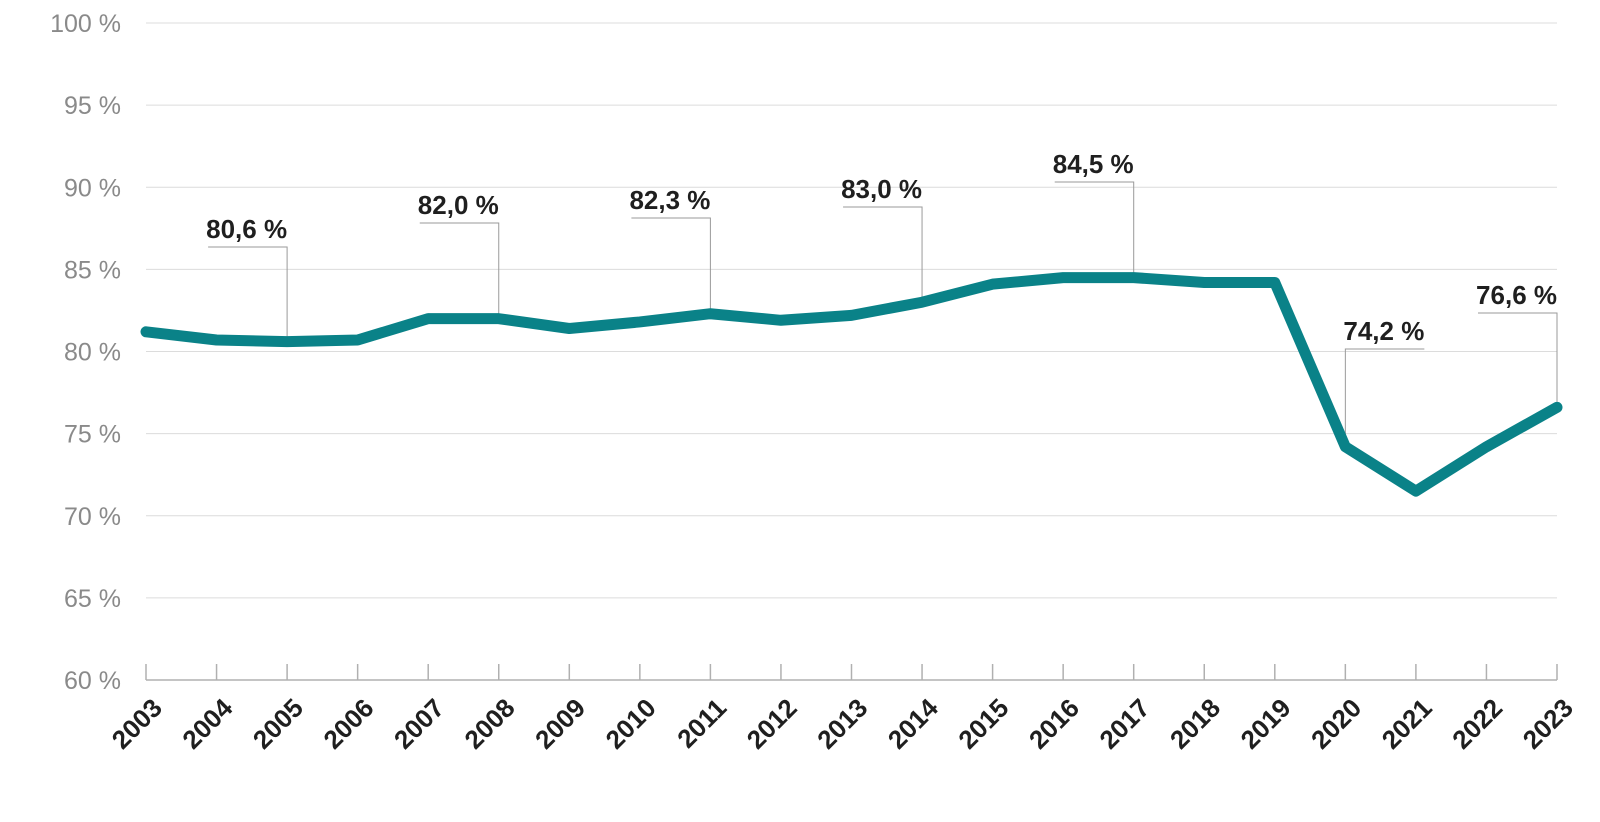 This screenshot has width=1600, height=822. What do you see at coordinates (701, 723) in the screenshot?
I see `x-tick-label: 2011` at bounding box center [701, 723].